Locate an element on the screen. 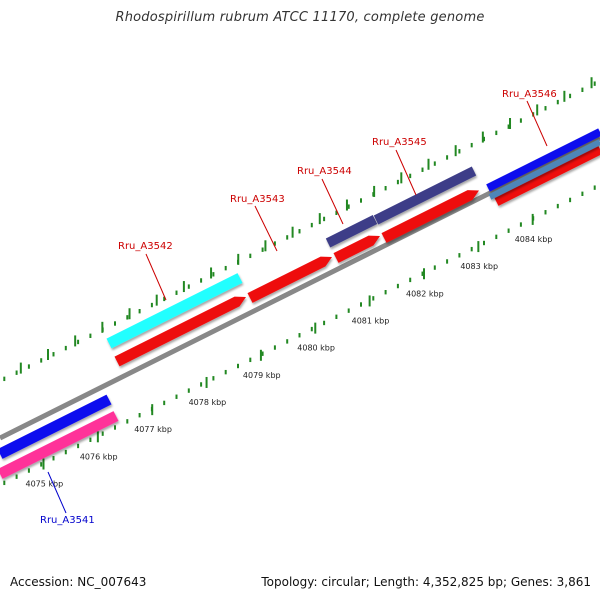  scale-tick-label: 4079 kbp is located at coordinates (262, 375).